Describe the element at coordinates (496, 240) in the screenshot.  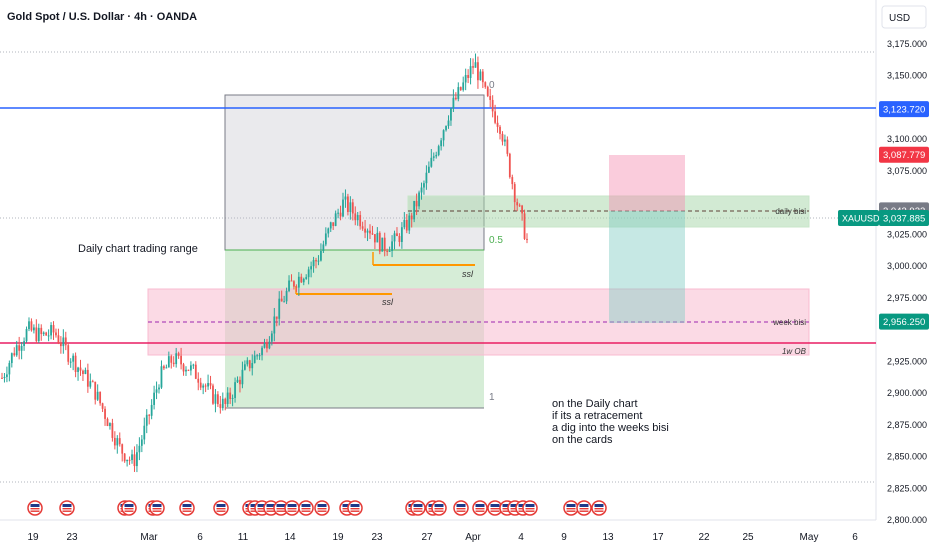
I see `fib-level-05: 0.5` at that location.